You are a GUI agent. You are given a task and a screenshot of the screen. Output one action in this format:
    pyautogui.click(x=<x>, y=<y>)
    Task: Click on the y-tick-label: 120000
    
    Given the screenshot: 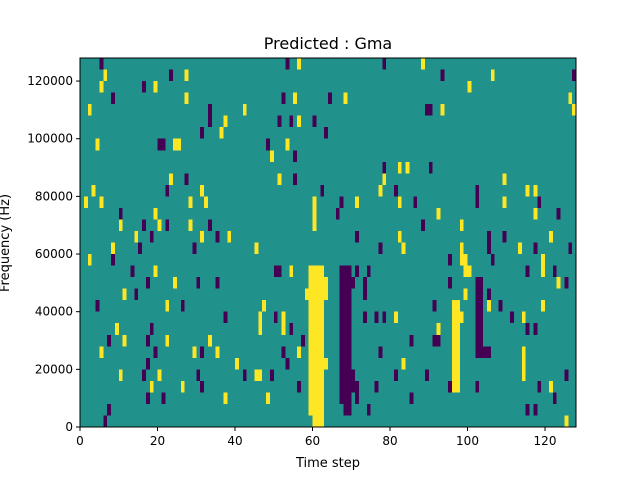 What is the action you would take?
    pyautogui.click(x=50, y=81)
    